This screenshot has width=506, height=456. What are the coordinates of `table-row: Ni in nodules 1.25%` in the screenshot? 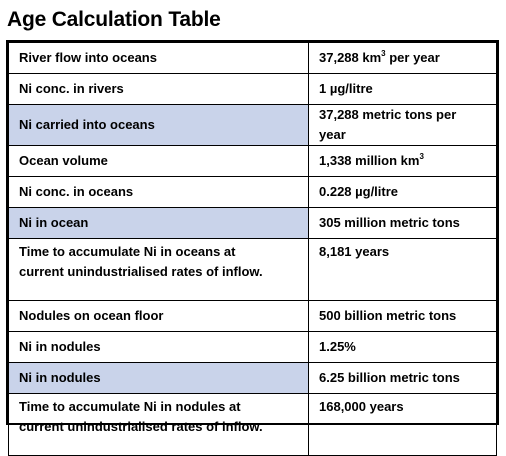 It's located at (252, 347).